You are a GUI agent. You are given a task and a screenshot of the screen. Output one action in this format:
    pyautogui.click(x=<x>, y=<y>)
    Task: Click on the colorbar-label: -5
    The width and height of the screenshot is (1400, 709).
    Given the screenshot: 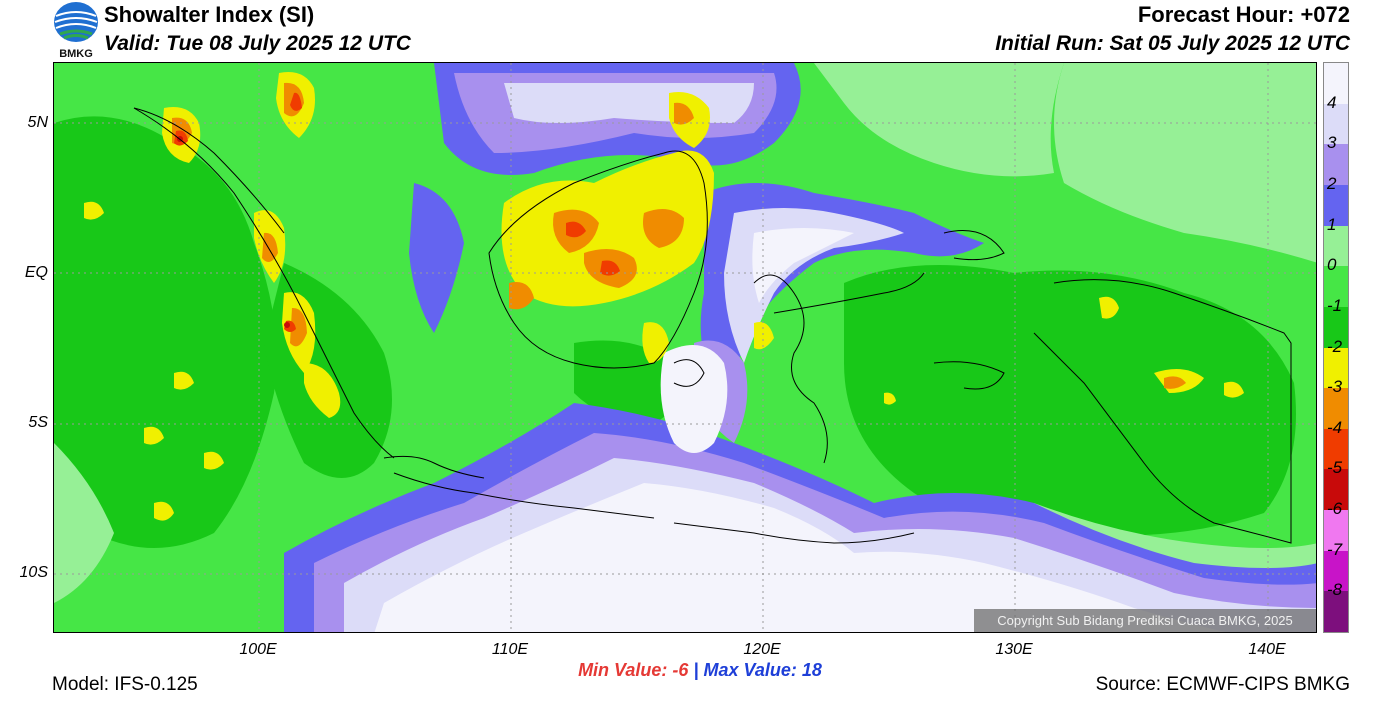 What is the action you would take?
    pyautogui.click(x=1335, y=468)
    